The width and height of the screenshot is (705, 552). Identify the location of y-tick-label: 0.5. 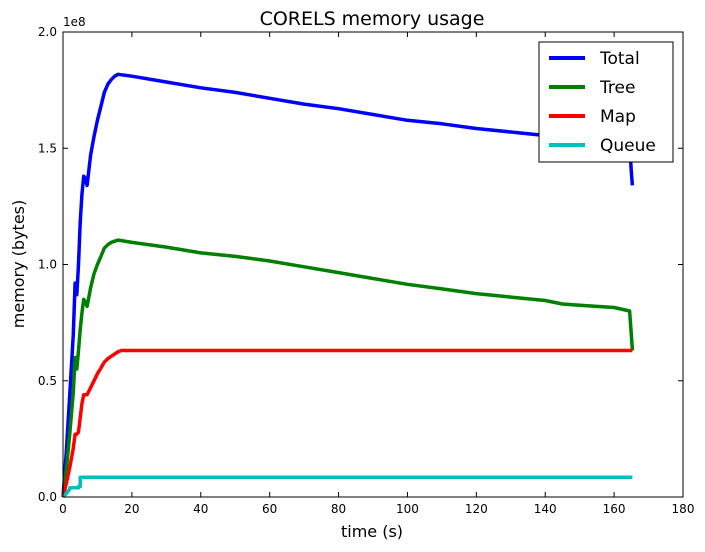
(47, 381).